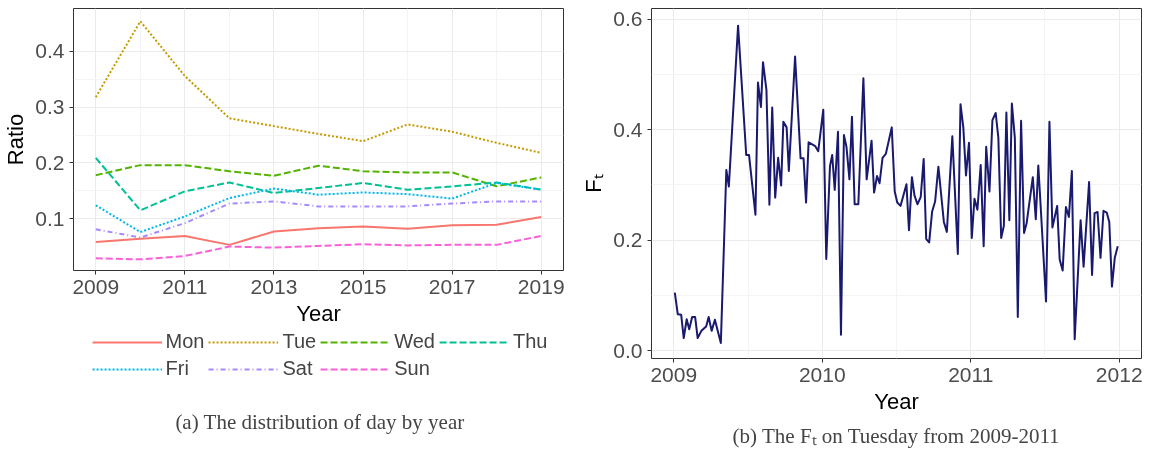 This screenshot has height=464, width=1156. I want to click on text: (a) The distribution of day by year, so click(320, 422).